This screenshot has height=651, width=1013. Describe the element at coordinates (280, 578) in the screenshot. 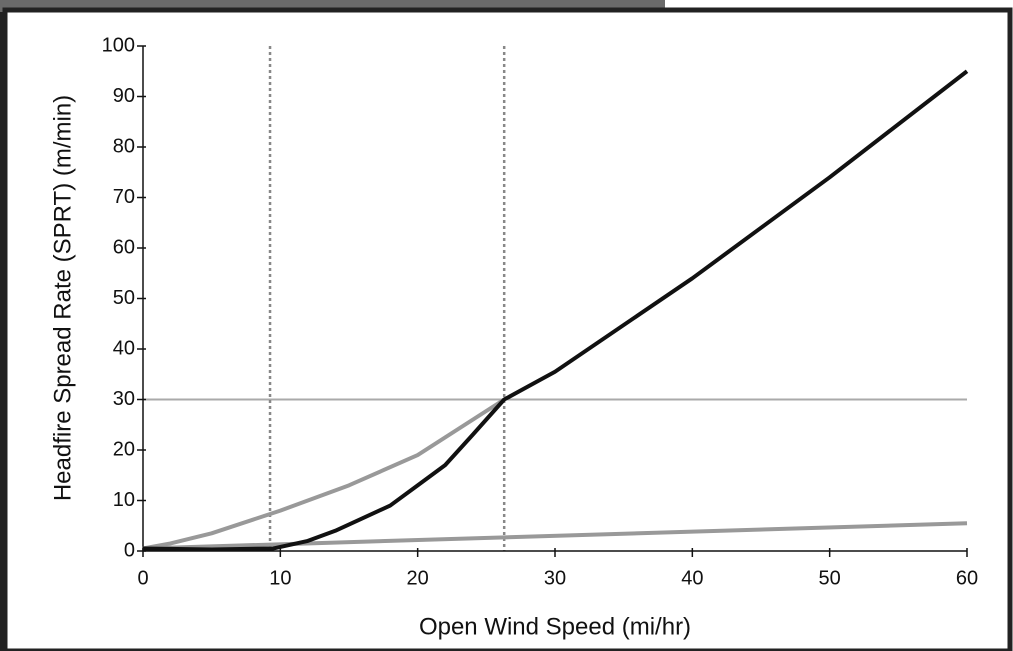

I see `x-tick-label: 10` at that location.